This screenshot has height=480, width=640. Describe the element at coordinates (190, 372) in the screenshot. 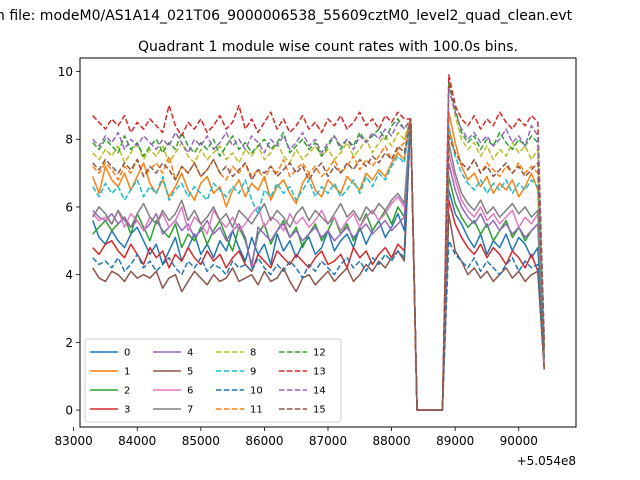

I see `legend-label-5: 5` at that location.